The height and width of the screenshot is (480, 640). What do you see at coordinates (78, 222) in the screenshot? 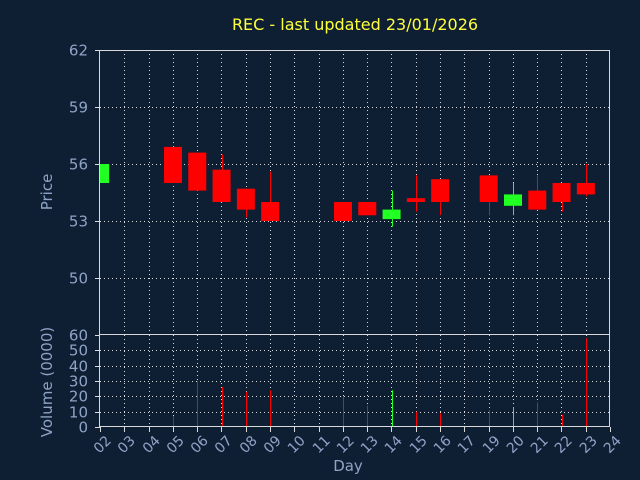
I see `price-tick-label: 53` at bounding box center [78, 222].